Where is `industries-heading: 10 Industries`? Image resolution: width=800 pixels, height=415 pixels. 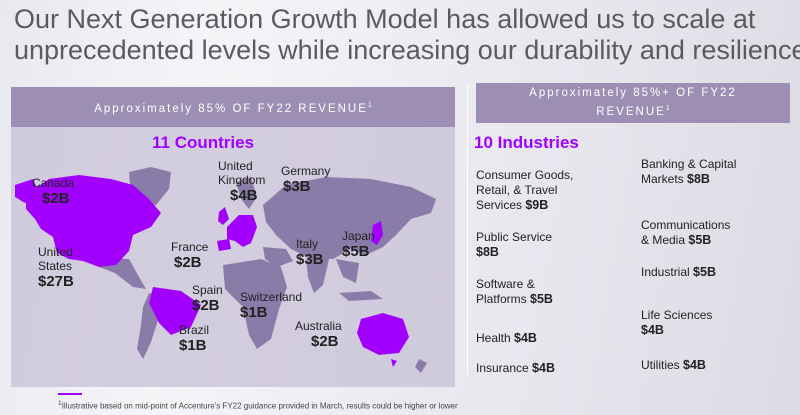 industries-heading: 10 Industries is located at coordinates (526, 142).